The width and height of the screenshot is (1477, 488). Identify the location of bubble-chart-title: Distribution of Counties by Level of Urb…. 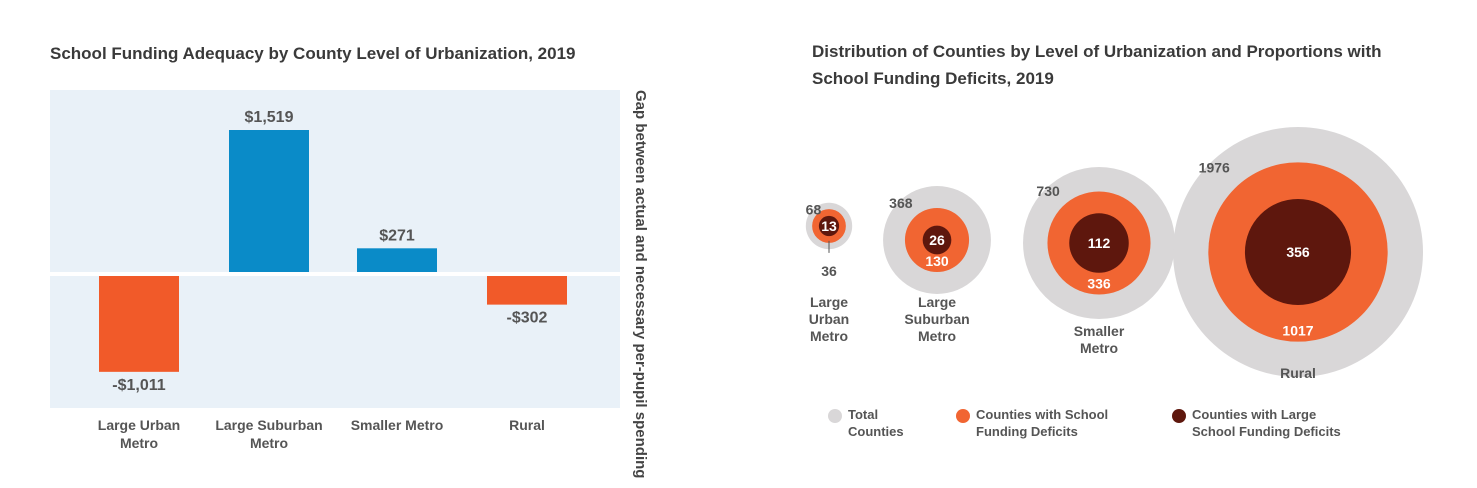
(1097, 65).